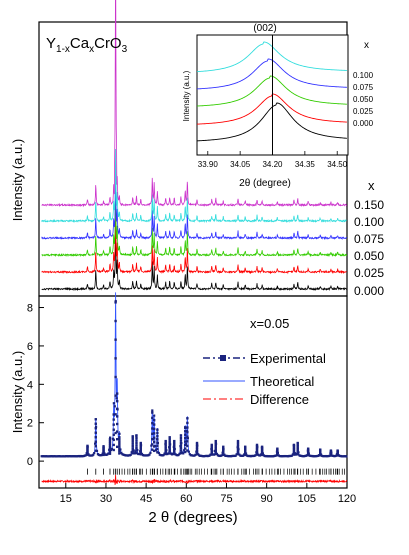 The height and width of the screenshot is (555, 409). I want to click on top-trace-0.050, so click(194, 220).